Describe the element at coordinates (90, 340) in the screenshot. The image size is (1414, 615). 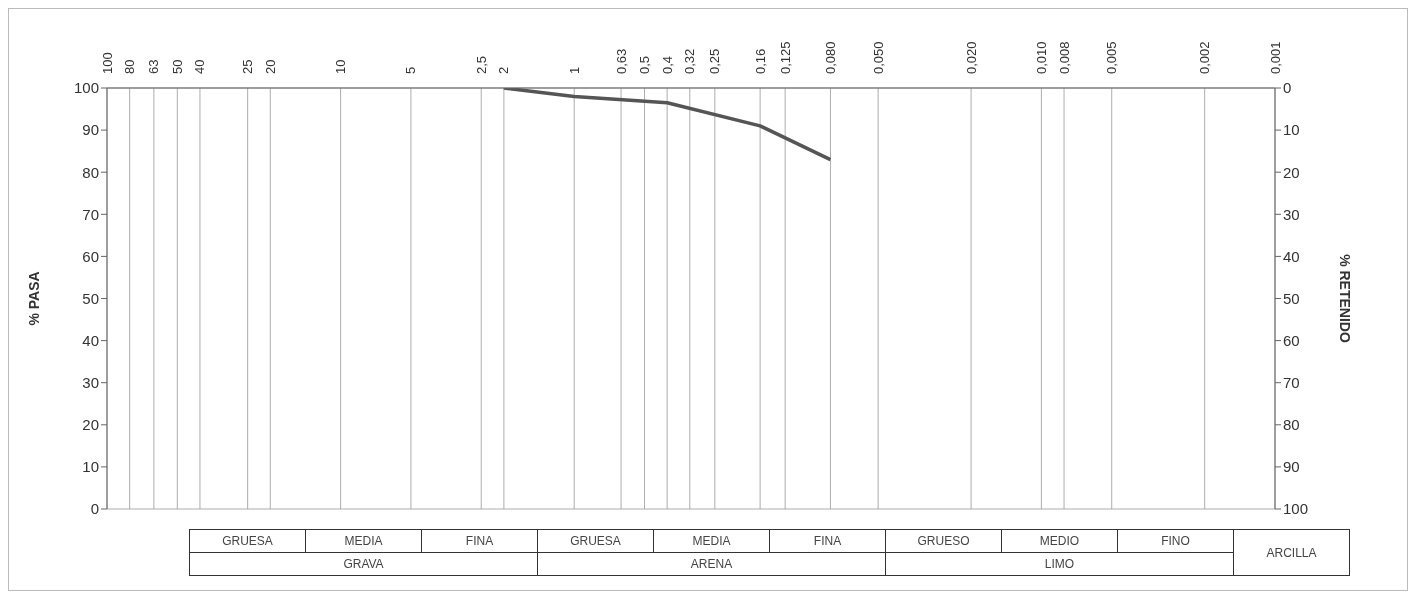
I see `y-tick-label: 40` at that location.